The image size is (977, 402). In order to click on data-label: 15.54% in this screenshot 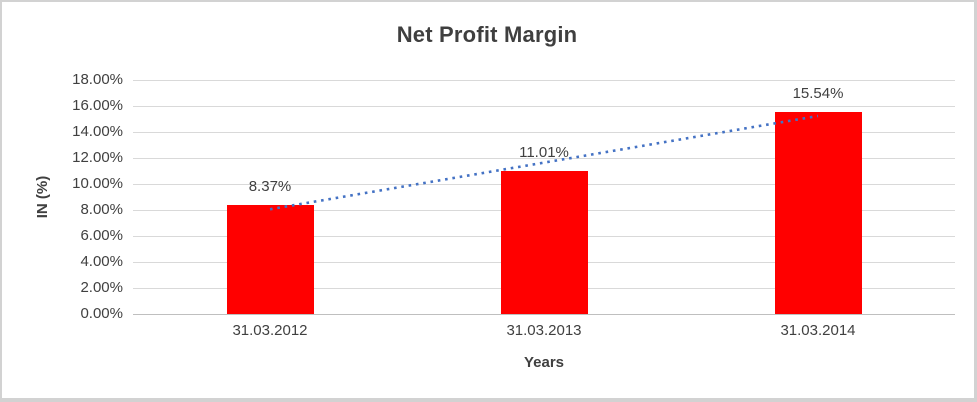, I will do `click(818, 93)`.